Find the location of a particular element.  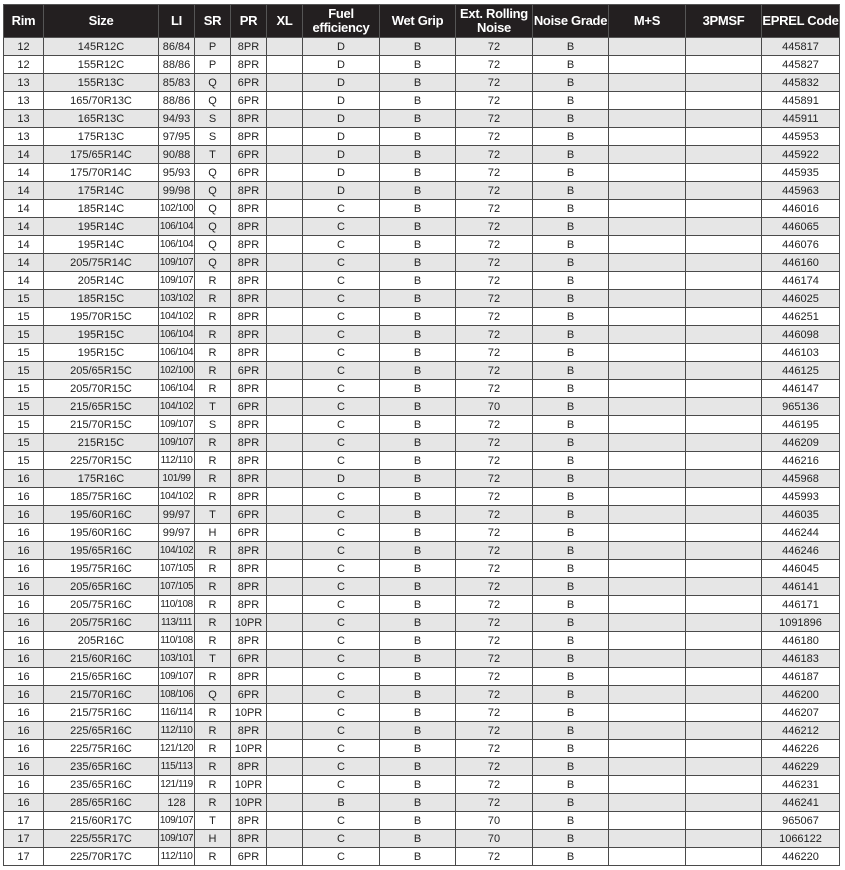

cell-eprel-code: 445922 is located at coordinates (800, 154).